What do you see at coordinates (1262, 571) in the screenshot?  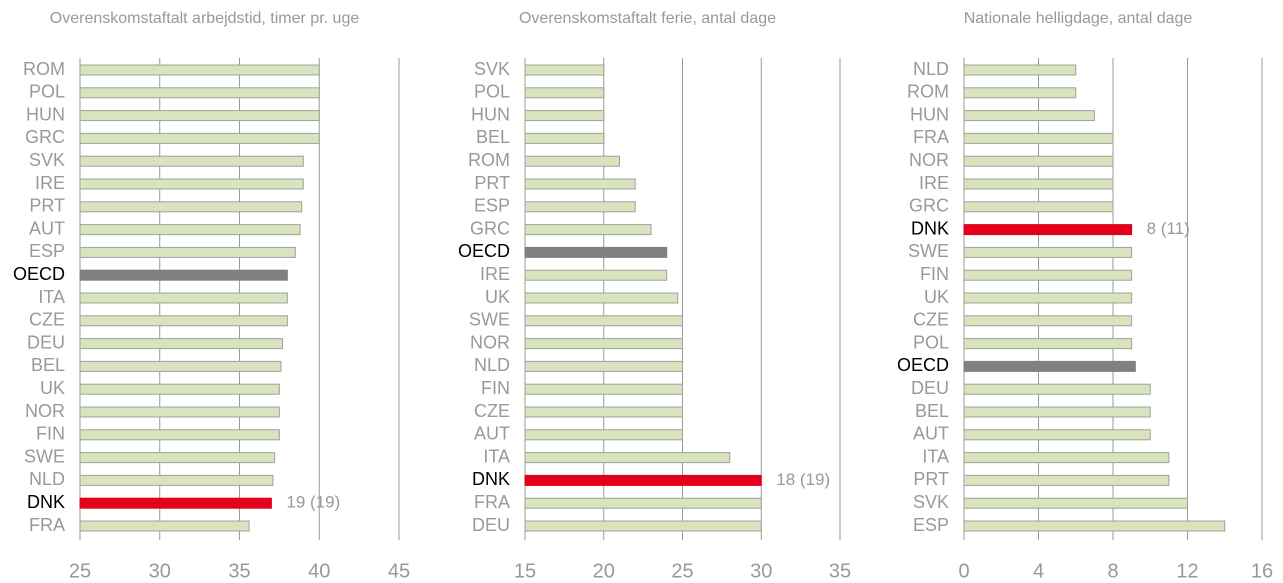 I see `x-tick-label: 16` at bounding box center [1262, 571].